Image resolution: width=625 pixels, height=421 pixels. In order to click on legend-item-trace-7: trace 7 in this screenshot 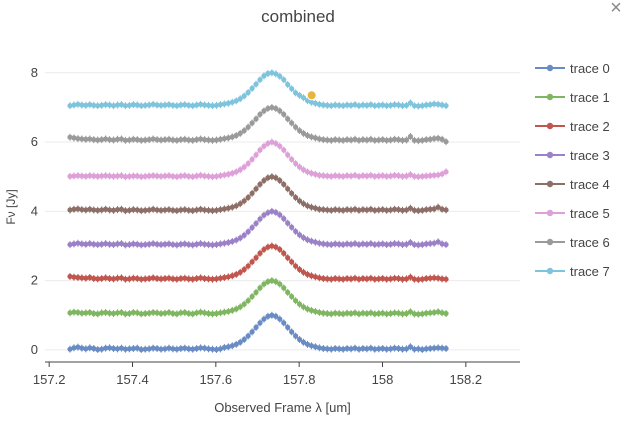, I will do `click(572, 271)`.